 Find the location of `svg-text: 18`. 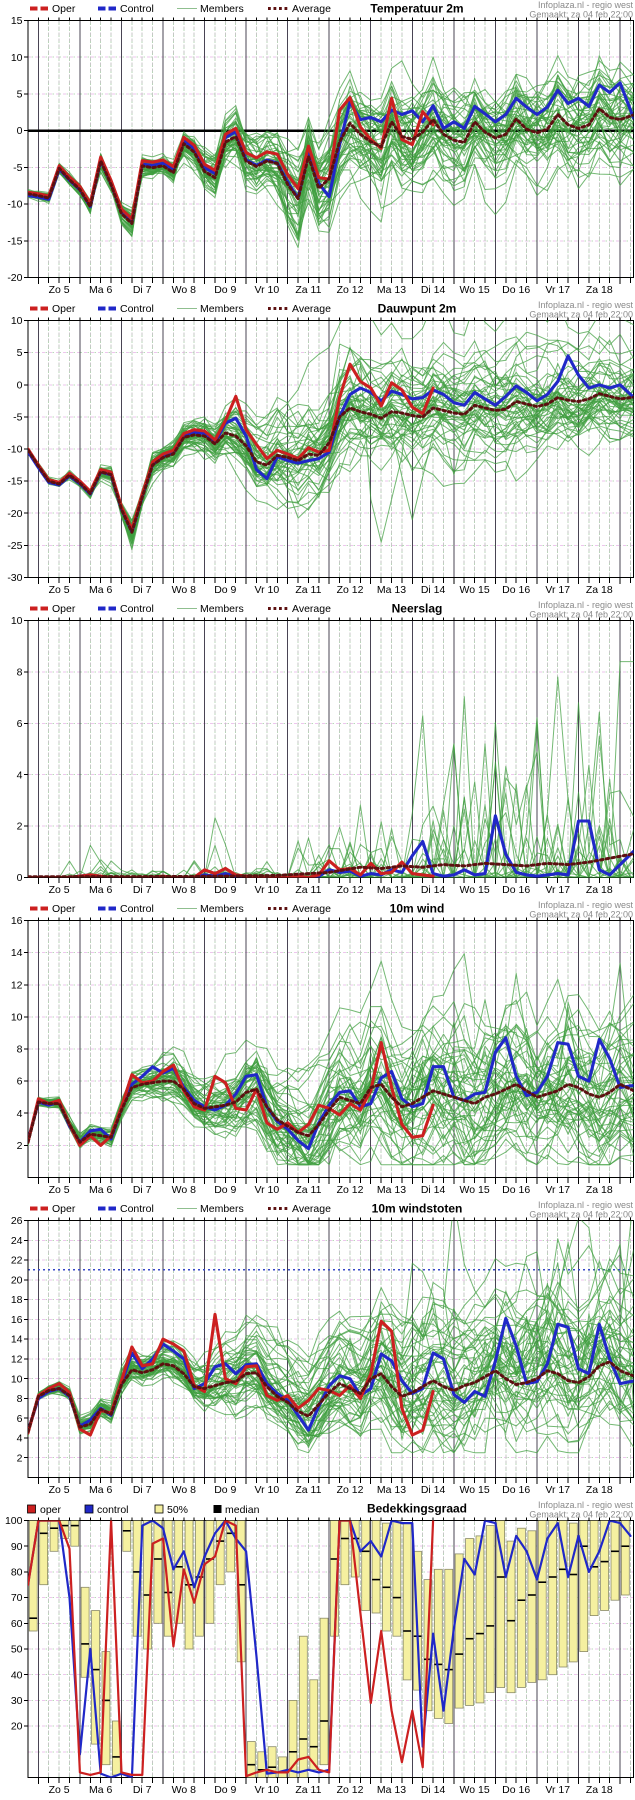

svg-text: 18 is located at coordinates (17, 1300).